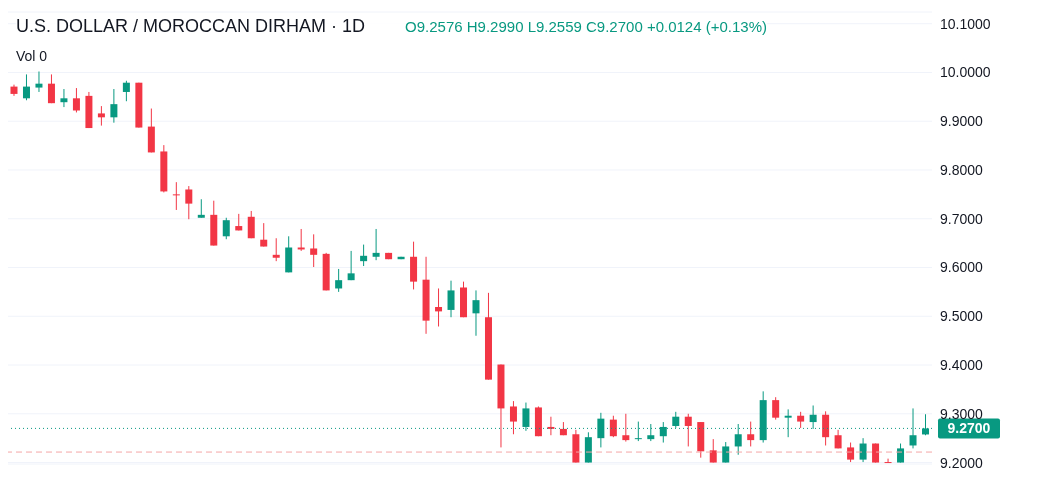 Image resolution: width=1040 pixels, height=486 pixels. I want to click on y-tick-label: 9.2000, so click(962, 462).